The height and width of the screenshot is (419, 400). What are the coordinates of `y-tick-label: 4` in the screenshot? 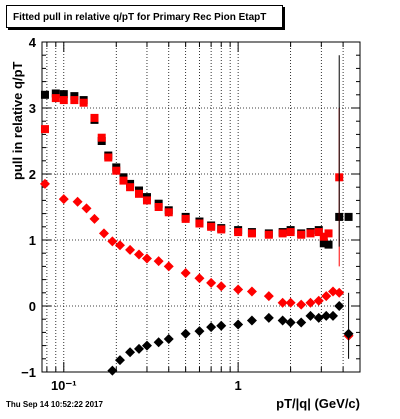 It's located at (33, 42).